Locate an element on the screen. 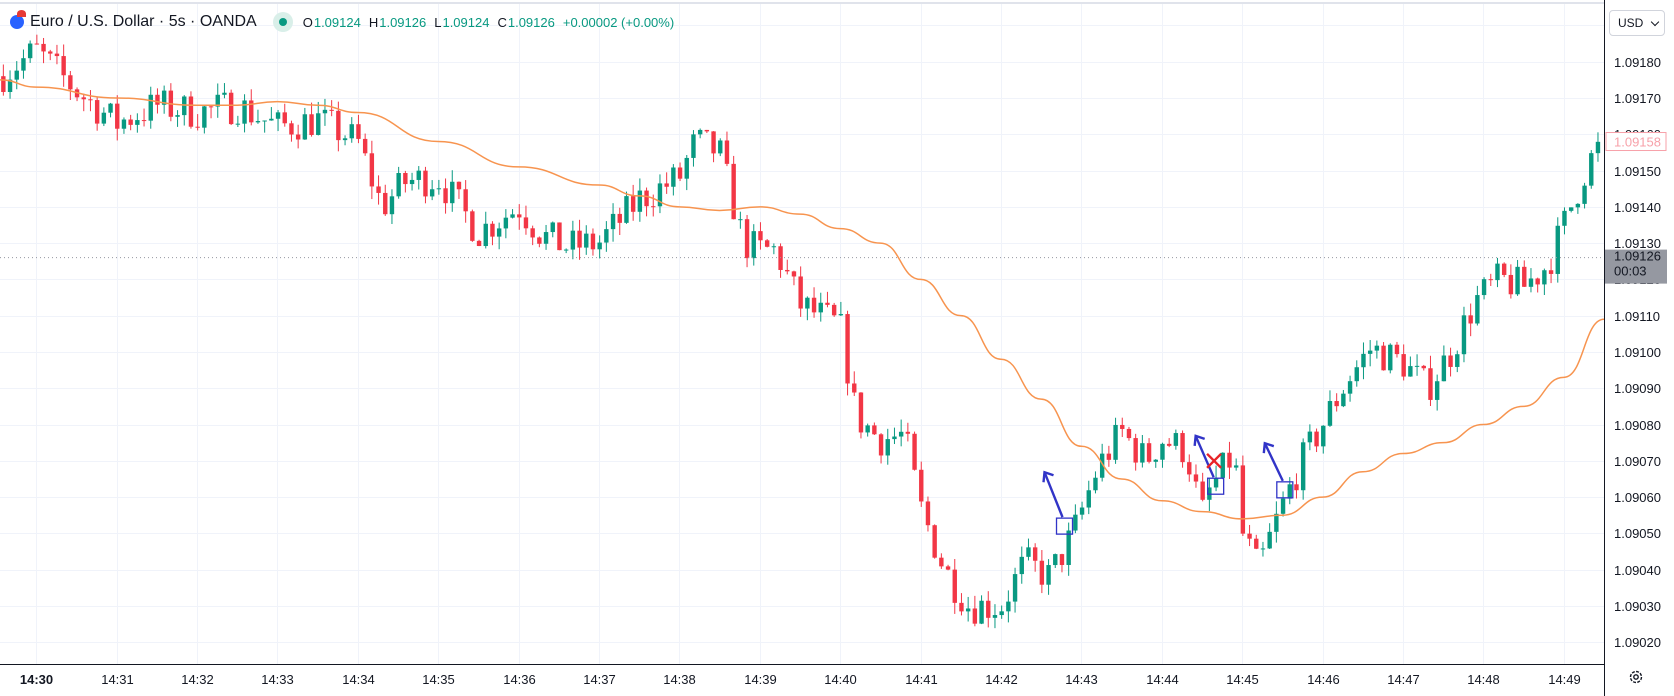 The image size is (1674, 696). time-tick-label: 14:48 is located at coordinates (1483, 679).